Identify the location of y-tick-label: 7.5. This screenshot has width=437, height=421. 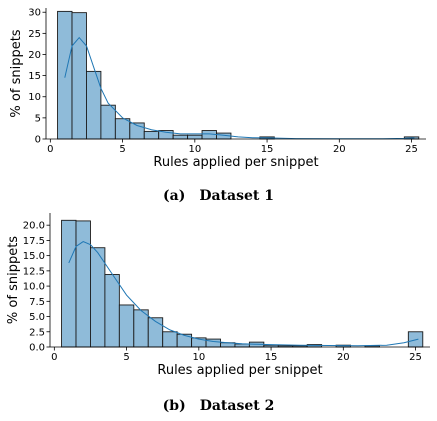
(37, 302).